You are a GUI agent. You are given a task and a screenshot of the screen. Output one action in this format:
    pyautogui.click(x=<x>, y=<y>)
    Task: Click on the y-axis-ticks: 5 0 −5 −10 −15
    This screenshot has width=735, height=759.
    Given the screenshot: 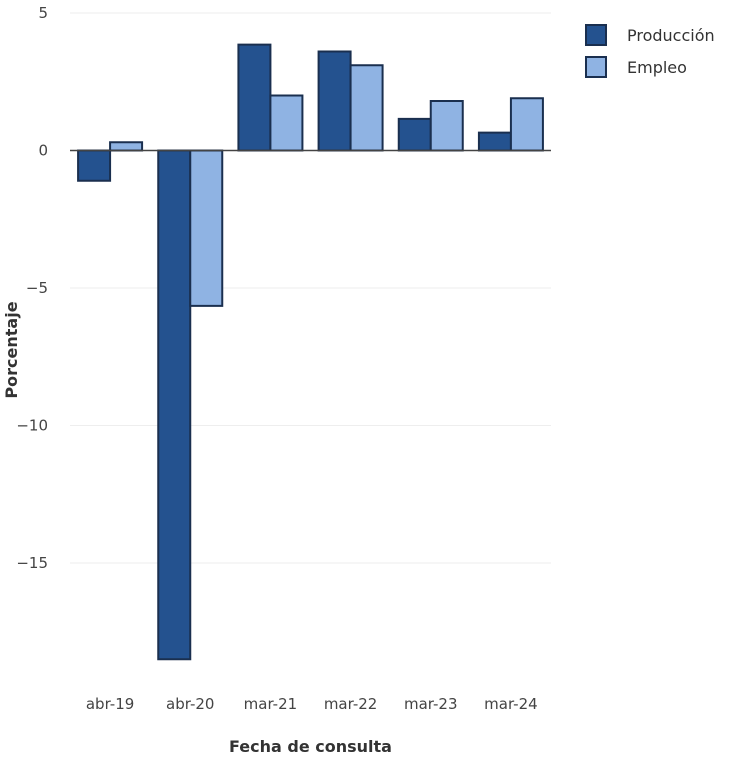 What is the action you would take?
    pyautogui.click(x=32, y=288)
    